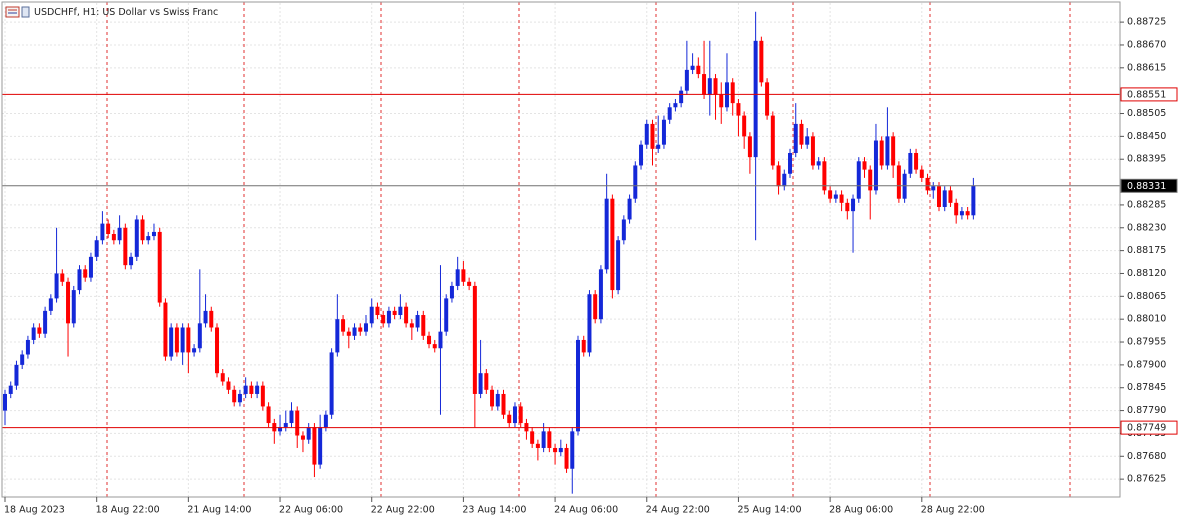 This screenshot has width=1200, height=521. Describe the element at coordinates (128, 510) in the screenshot. I see `x-tick-label: 18 Aug 22:00` at that location.